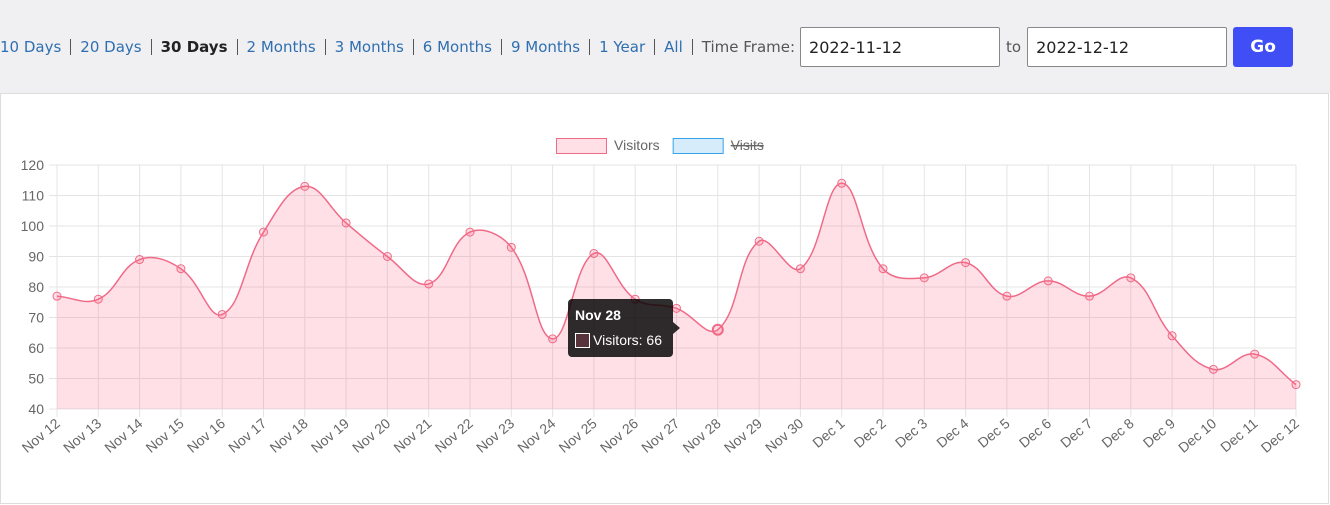 The height and width of the screenshot is (505, 1330). What do you see at coordinates (33, 226) in the screenshot?
I see `y-tick-label: 100` at bounding box center [33, 226].